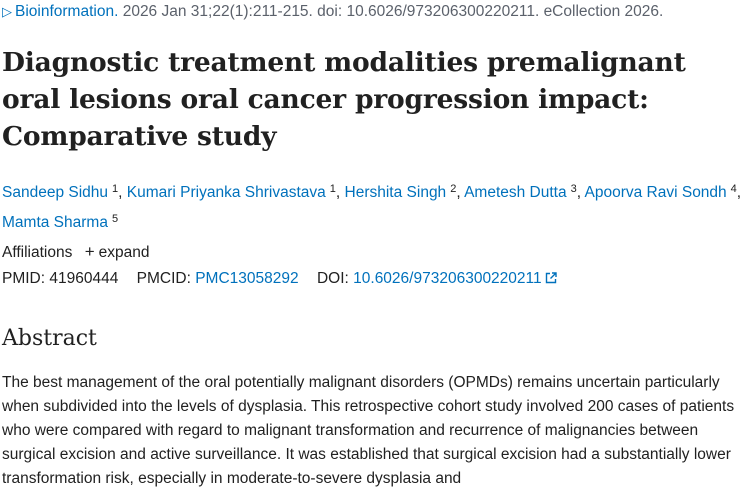 The height and width of the screenshot is (500, 750). What do you see at coordinates (453, 189) in the screenshot?
I see `author-affiliation-number: 2` at bounding box center [453, 189].